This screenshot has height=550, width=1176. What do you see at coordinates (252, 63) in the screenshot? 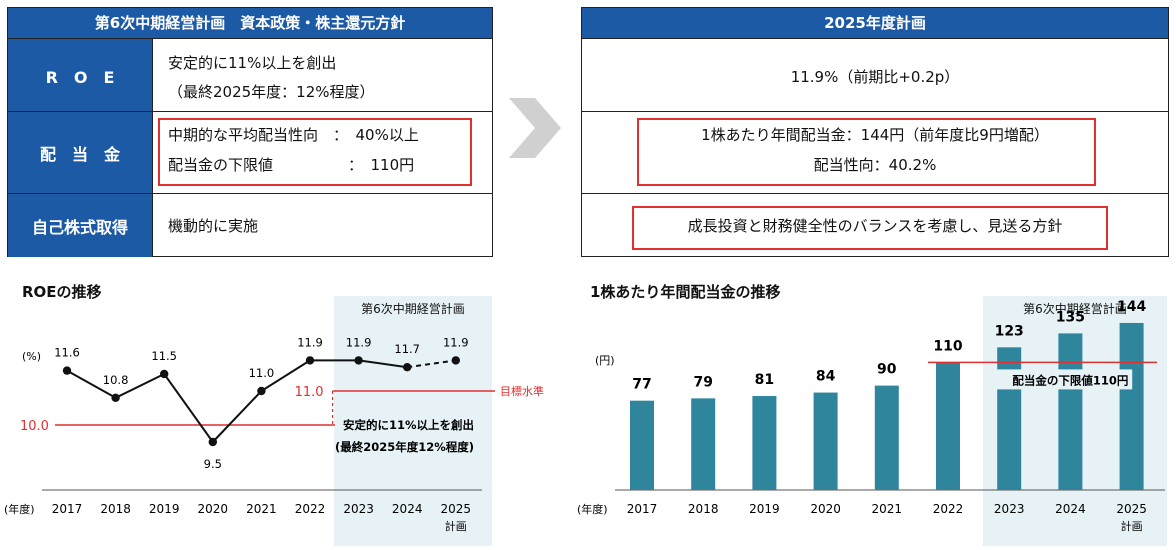
I see `roe-policy-line-1: 安定的に11%以上を創出` at bounding box center [252, 63].